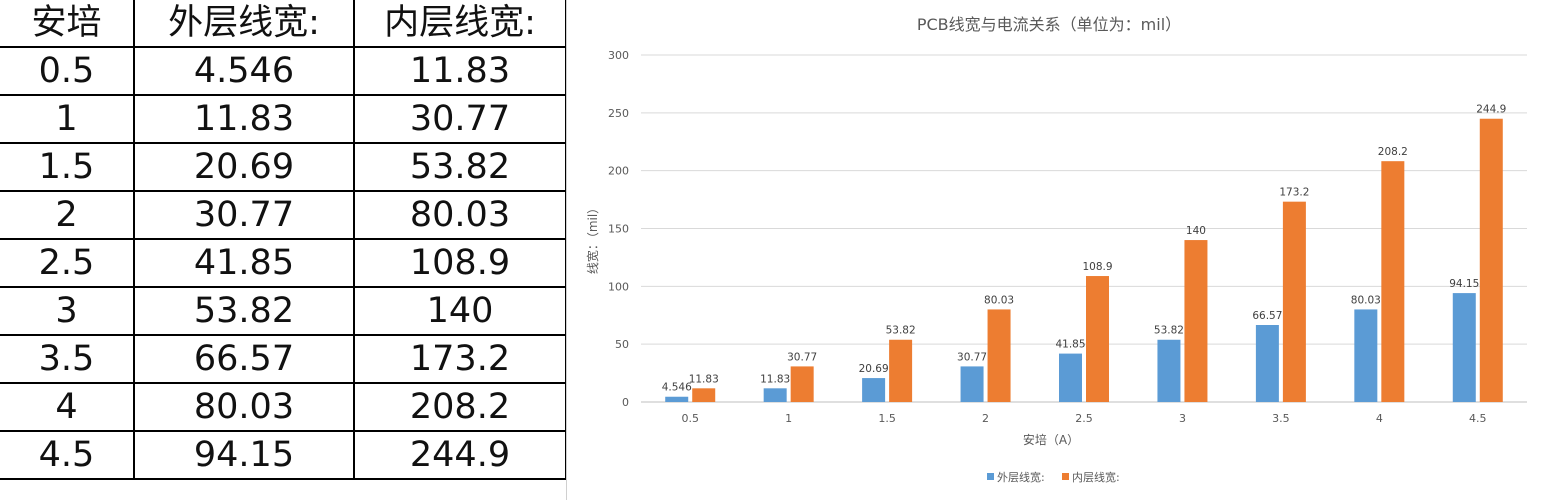 Image resolution: width=1542 pixels, height=500 pixels. What do you see at coordinates (985, 418) in the screenshot?
I see `x-tick-label: 2` at bounding box center [985, 418].